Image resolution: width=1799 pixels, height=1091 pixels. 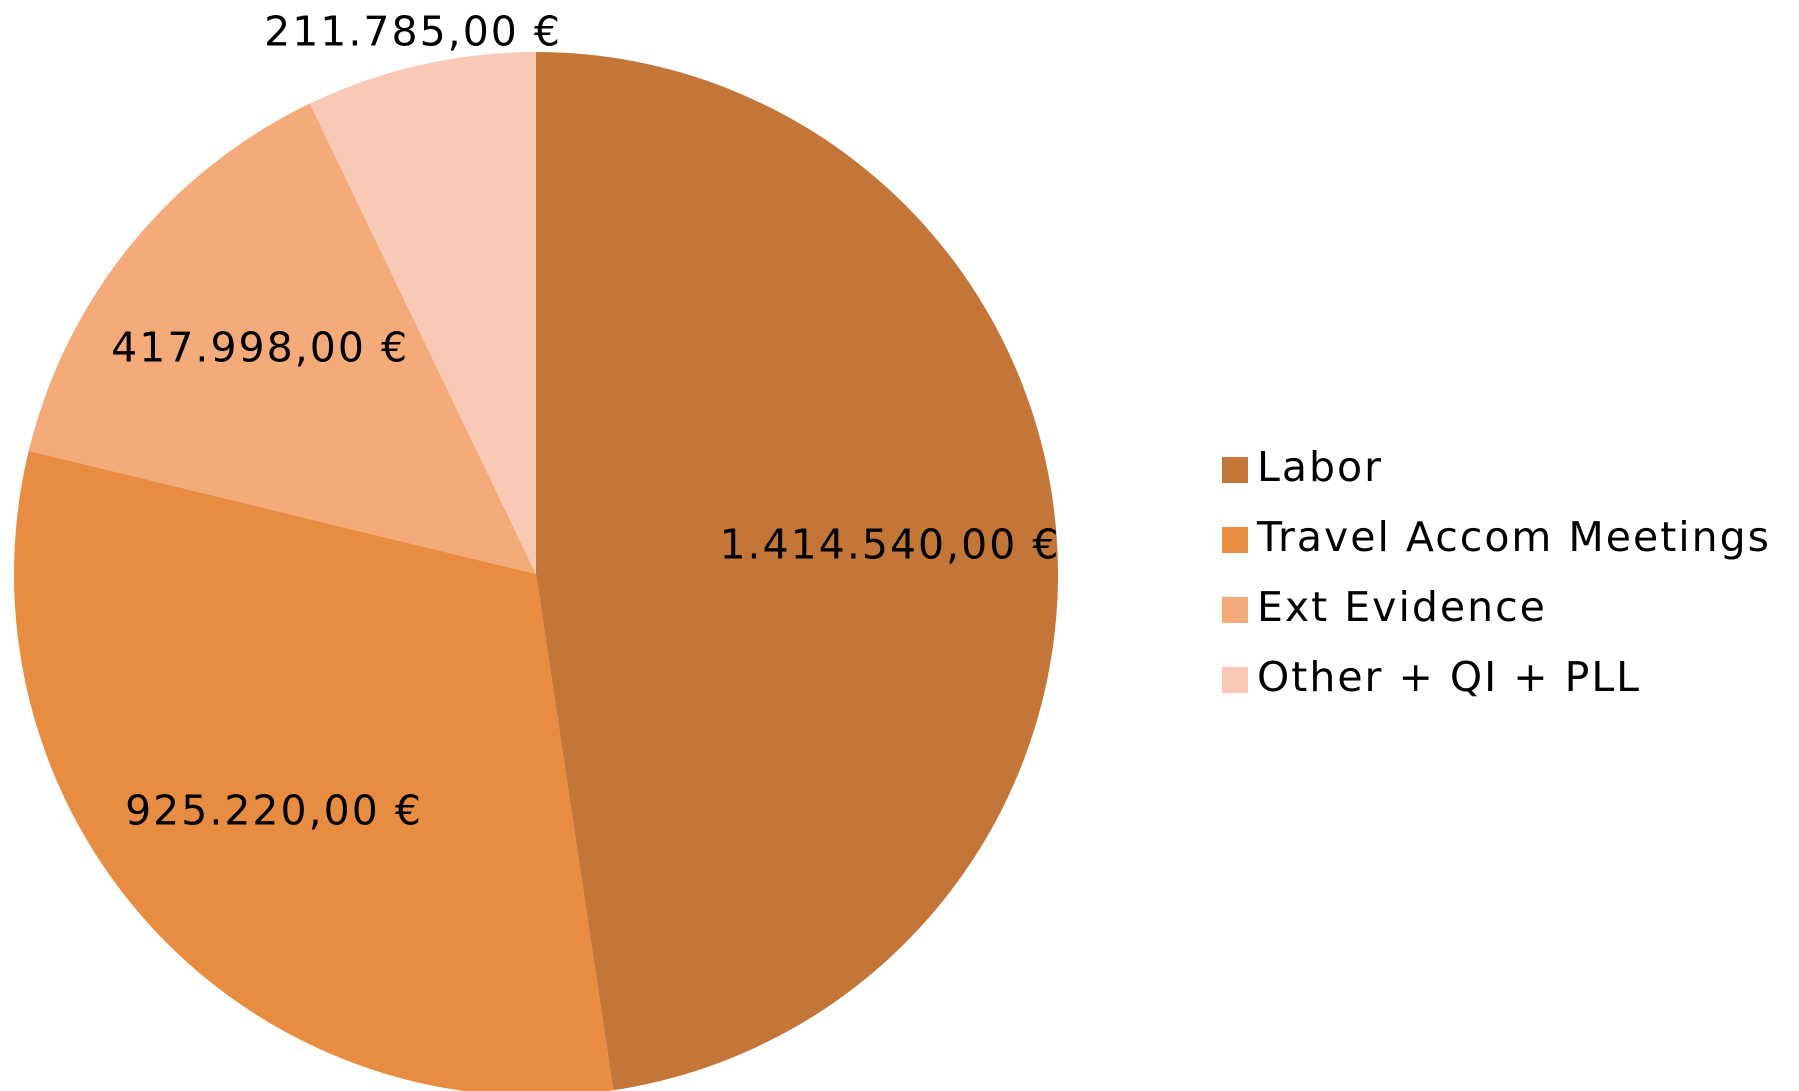 I want to click on legend-label: Labor, so click(x=1320, y=467).